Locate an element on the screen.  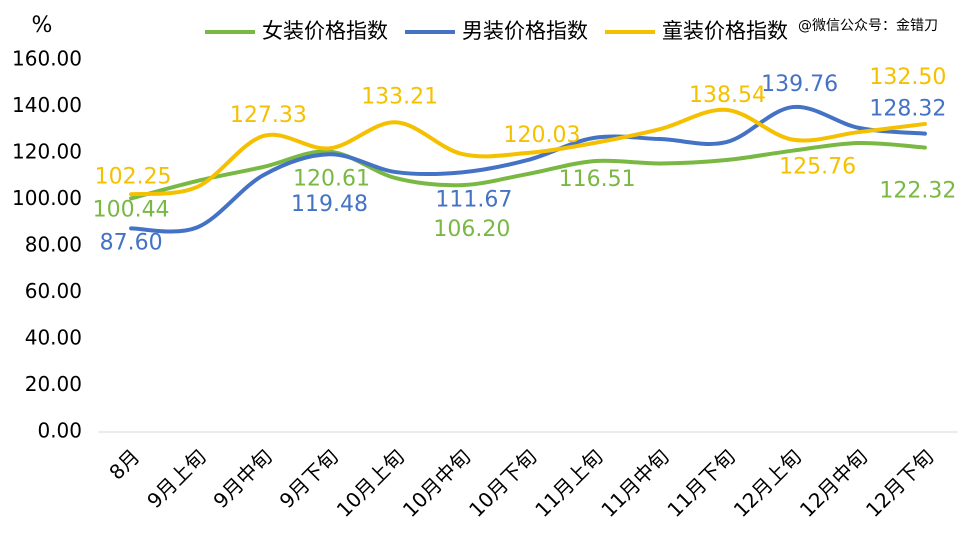
data-label: 116.51 is located at coordinates (597, 179).